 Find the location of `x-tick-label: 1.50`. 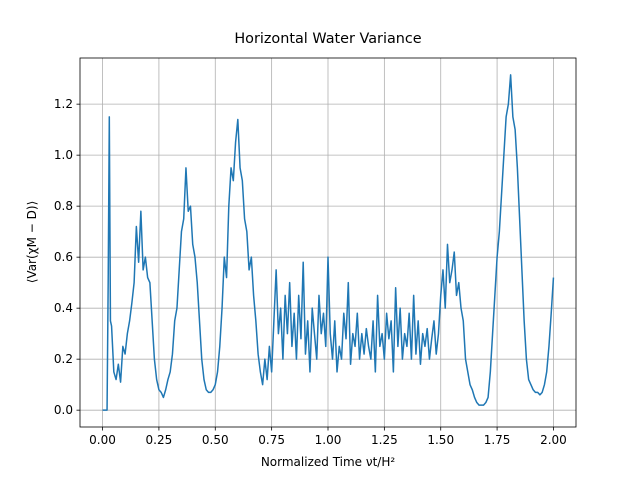

x-tick-label: 1.50 is located at coordinates (440, 440).